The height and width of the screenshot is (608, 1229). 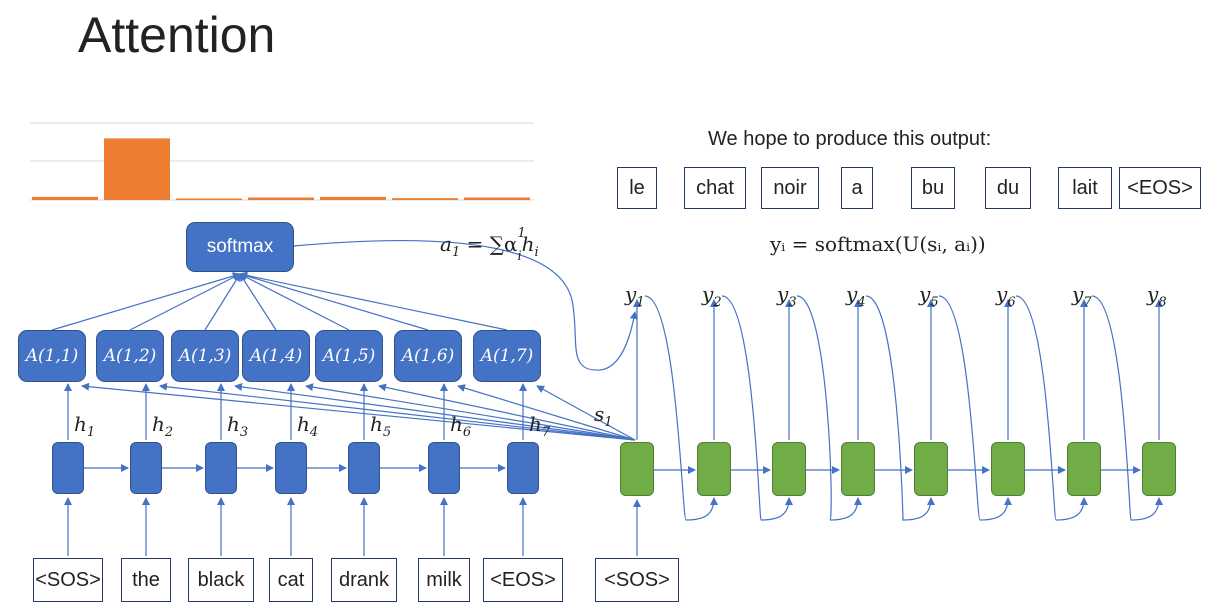 I want to click on decoder-output-label: y7, so click(x=1082, y=296).